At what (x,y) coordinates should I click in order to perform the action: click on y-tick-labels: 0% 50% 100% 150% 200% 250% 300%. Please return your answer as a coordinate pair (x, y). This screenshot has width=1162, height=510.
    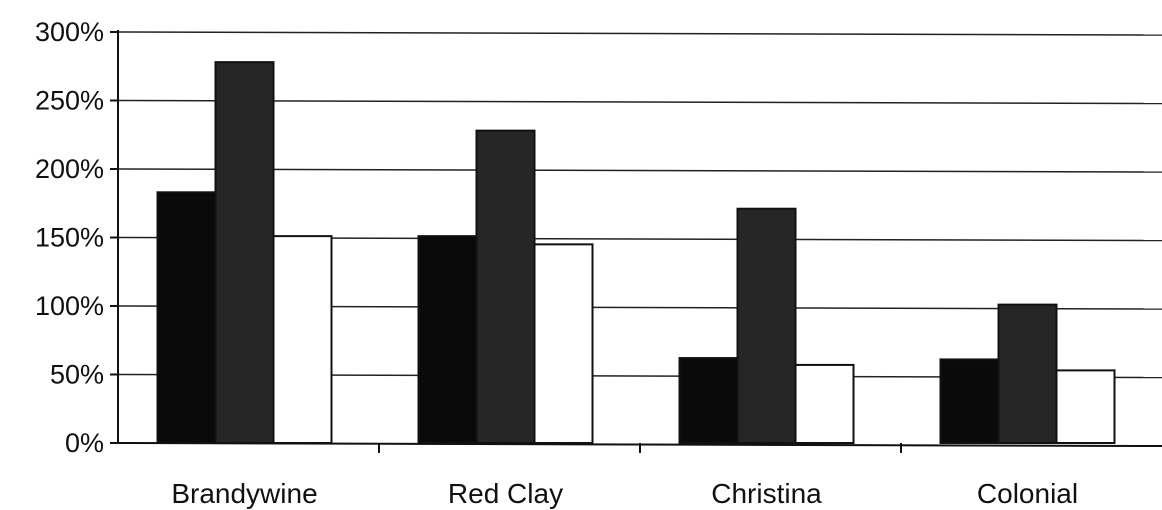
    Looking at the image, I should click on (69, 237).